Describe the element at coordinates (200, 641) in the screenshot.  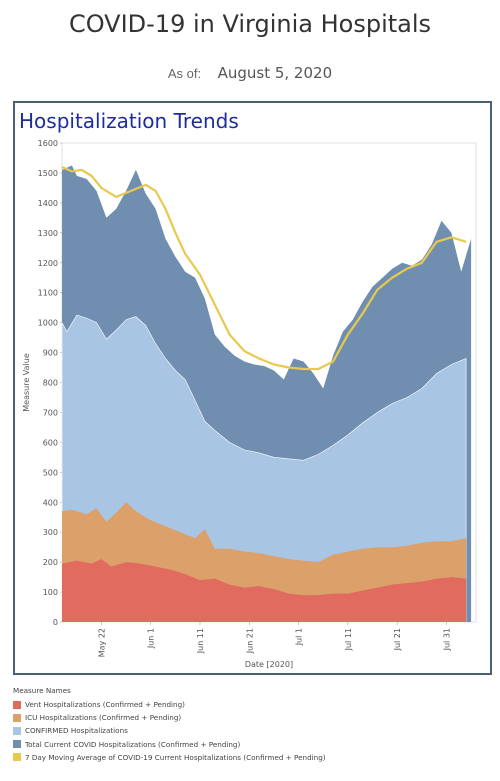
I see `x-tick-label: Jun 11` at that location.